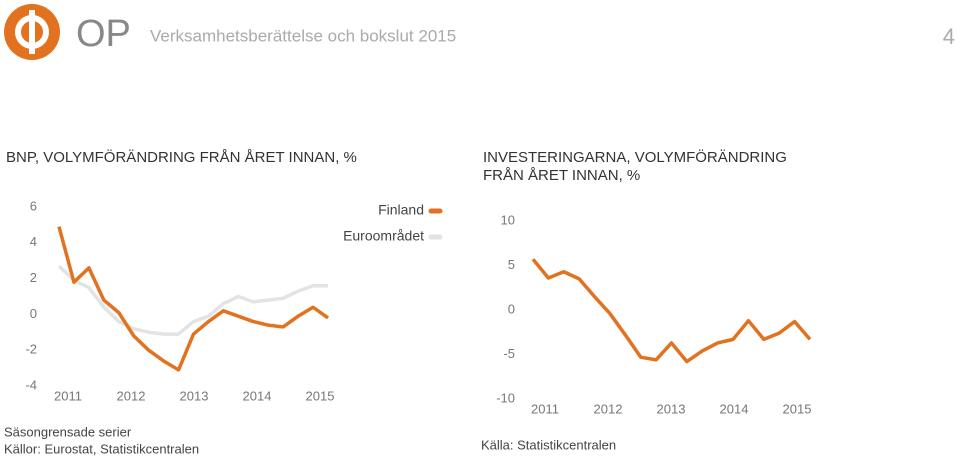  I want to click on y-tick-label: 2, so click(33, 277).